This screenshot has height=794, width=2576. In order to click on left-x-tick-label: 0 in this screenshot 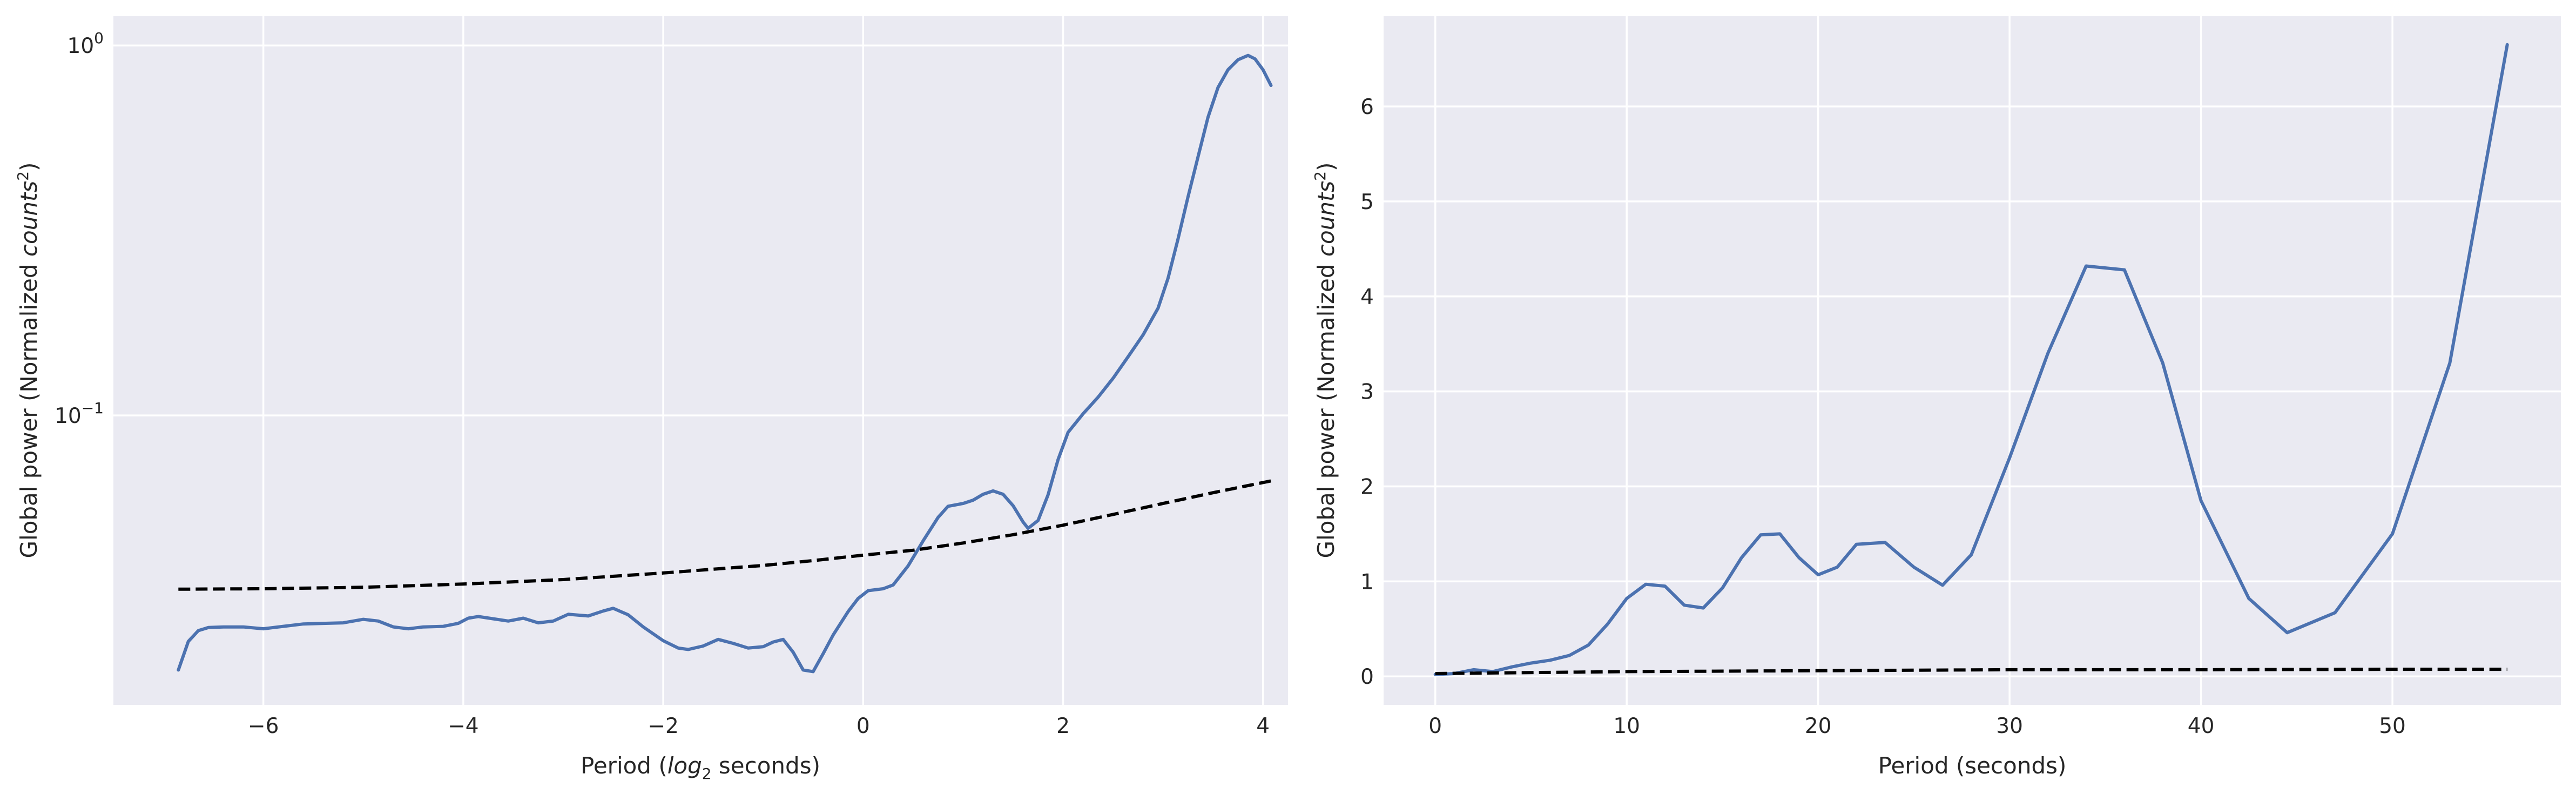, I will do `click(863, 726)`.